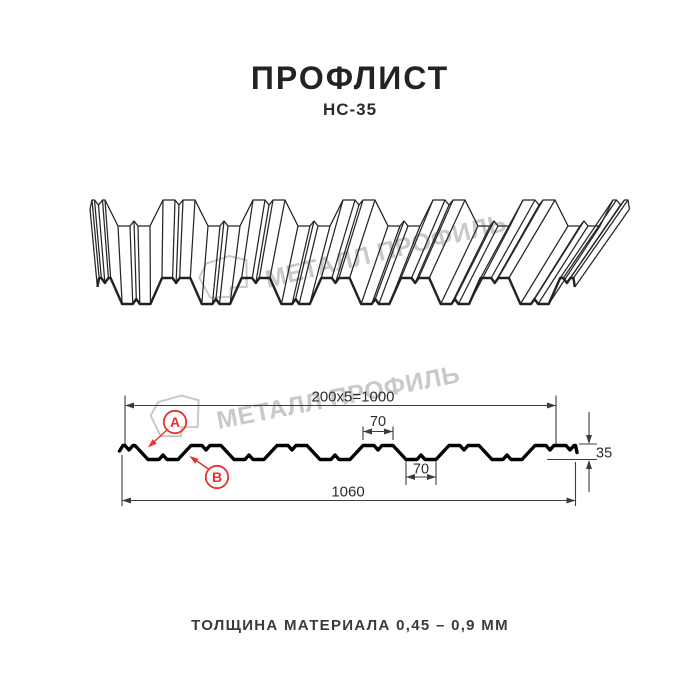 The width and height of the screenshot is (700, 700). I want to click on callout-b-circle, so click(217, 477).